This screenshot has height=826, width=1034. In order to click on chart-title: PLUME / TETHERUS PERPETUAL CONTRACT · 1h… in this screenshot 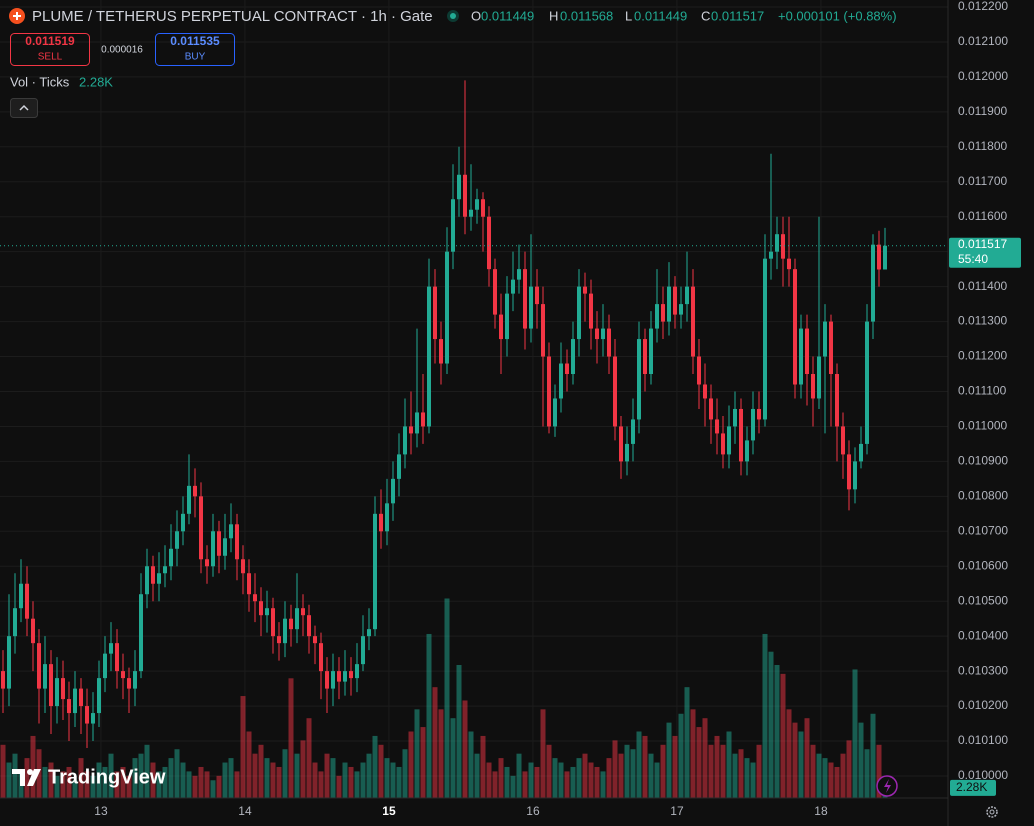, I will do `click(232, 16)`.